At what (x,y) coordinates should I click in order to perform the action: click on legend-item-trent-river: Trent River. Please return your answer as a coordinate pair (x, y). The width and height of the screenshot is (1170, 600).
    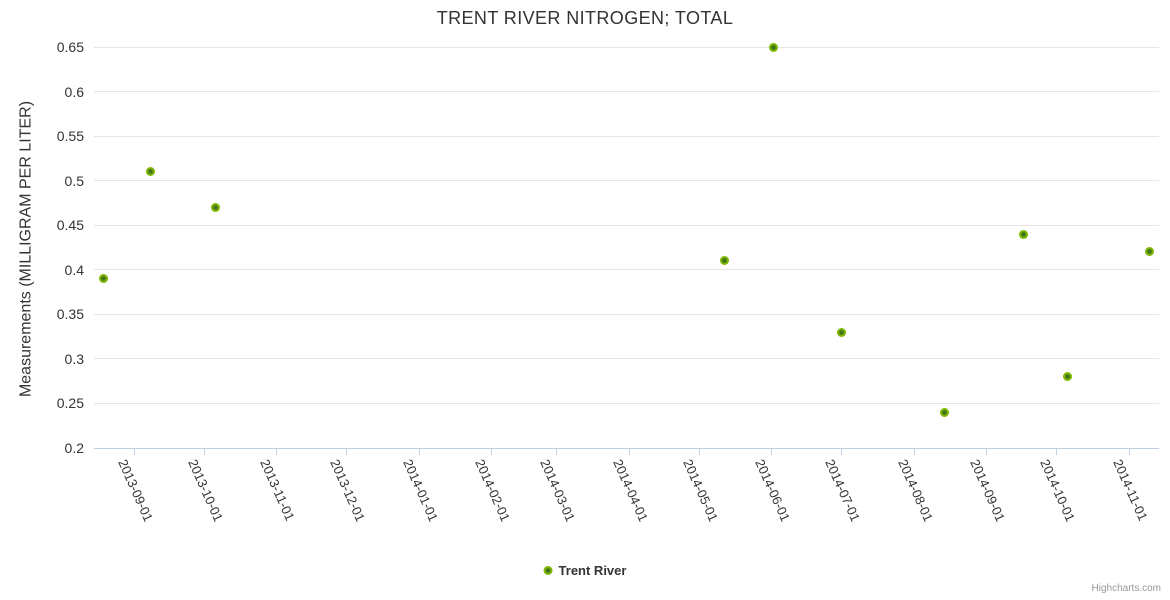
    Looking at the image, I should click on (585, 570).